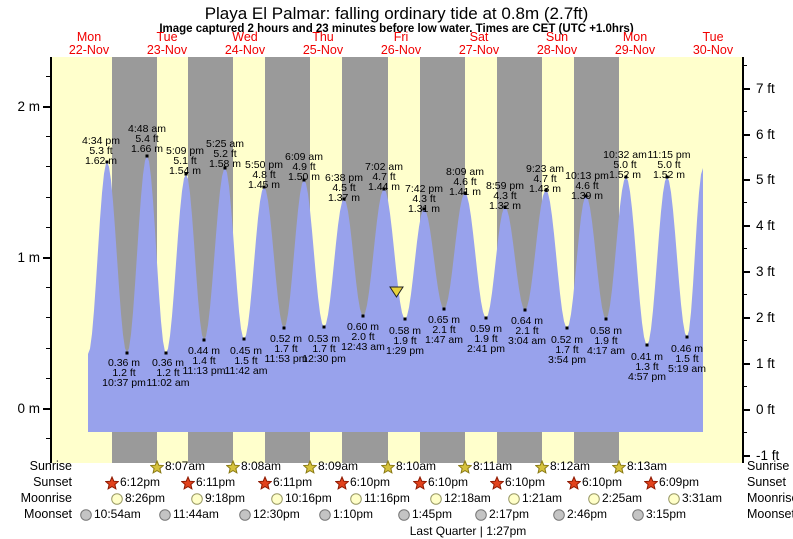  Describe the element at coordinates (587, 196) in the screenshot. I see `annotation-line: 1.39 m` at that location.